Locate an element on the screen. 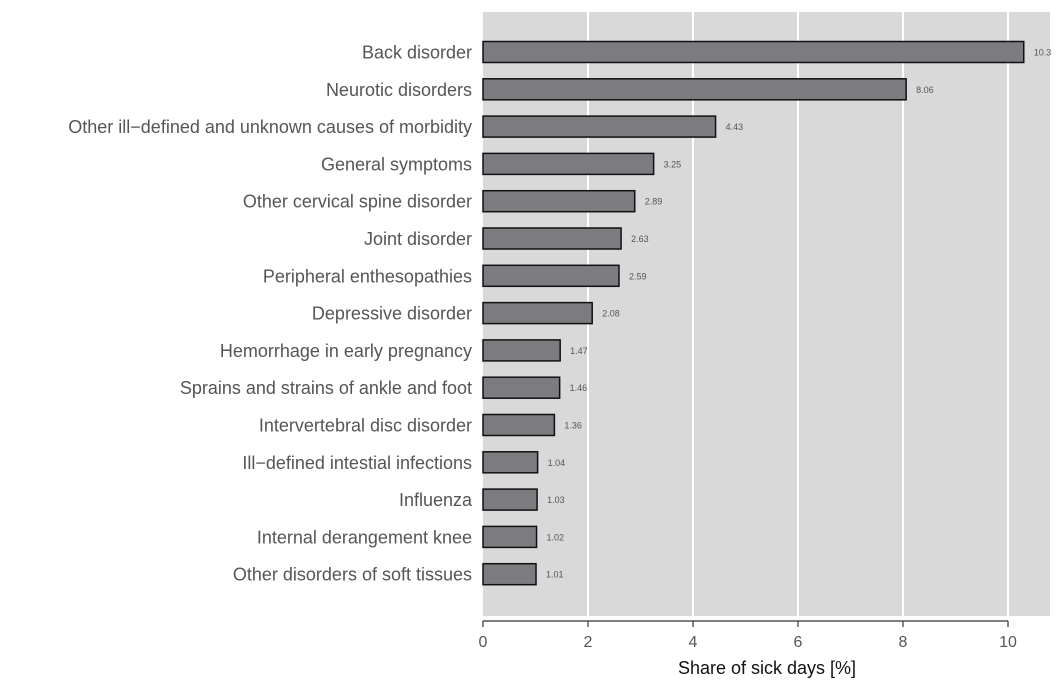  value-label-2: 8.06 is located at coordinates (925, 90).